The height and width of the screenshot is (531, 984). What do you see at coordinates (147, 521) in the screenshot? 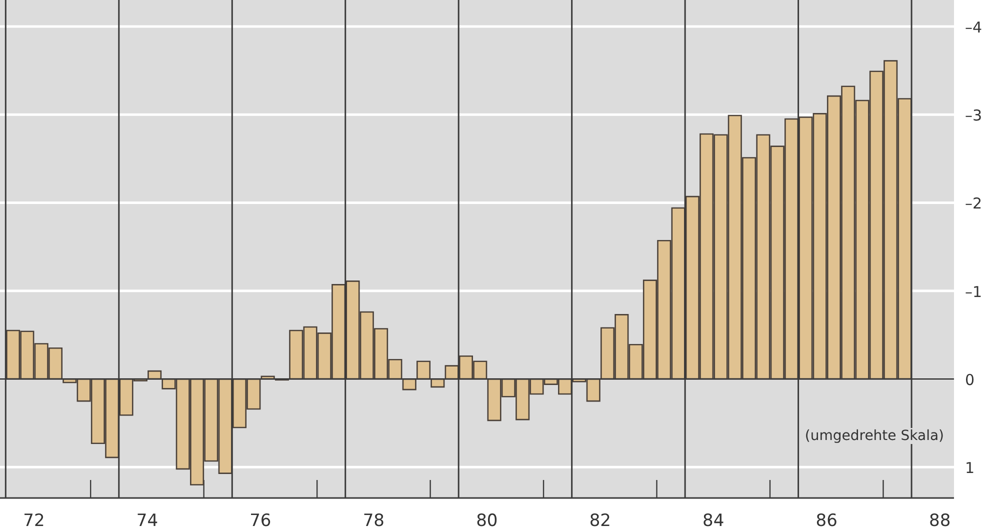
I see `x-tick-label: 74` at bounding box center [147, 521].